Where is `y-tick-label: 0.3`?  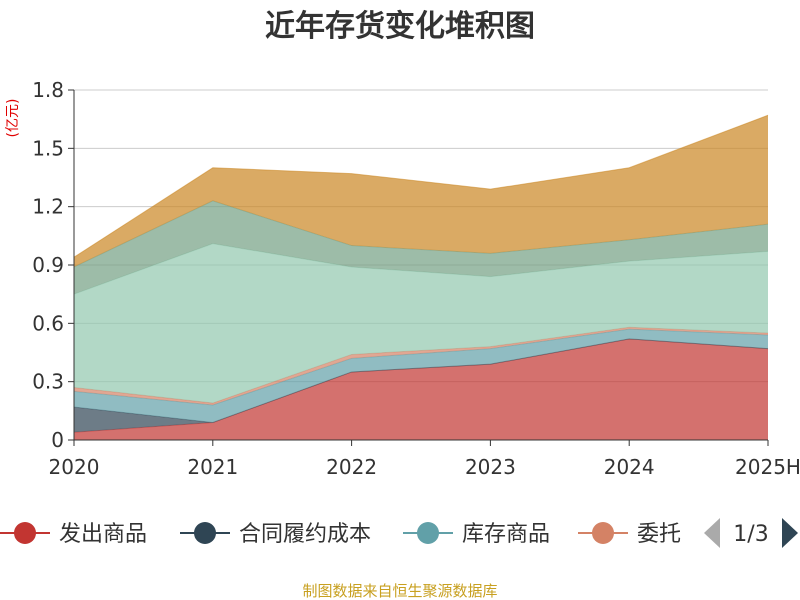
y-tick-label: 0.3 is located at coordinates (48, 382).